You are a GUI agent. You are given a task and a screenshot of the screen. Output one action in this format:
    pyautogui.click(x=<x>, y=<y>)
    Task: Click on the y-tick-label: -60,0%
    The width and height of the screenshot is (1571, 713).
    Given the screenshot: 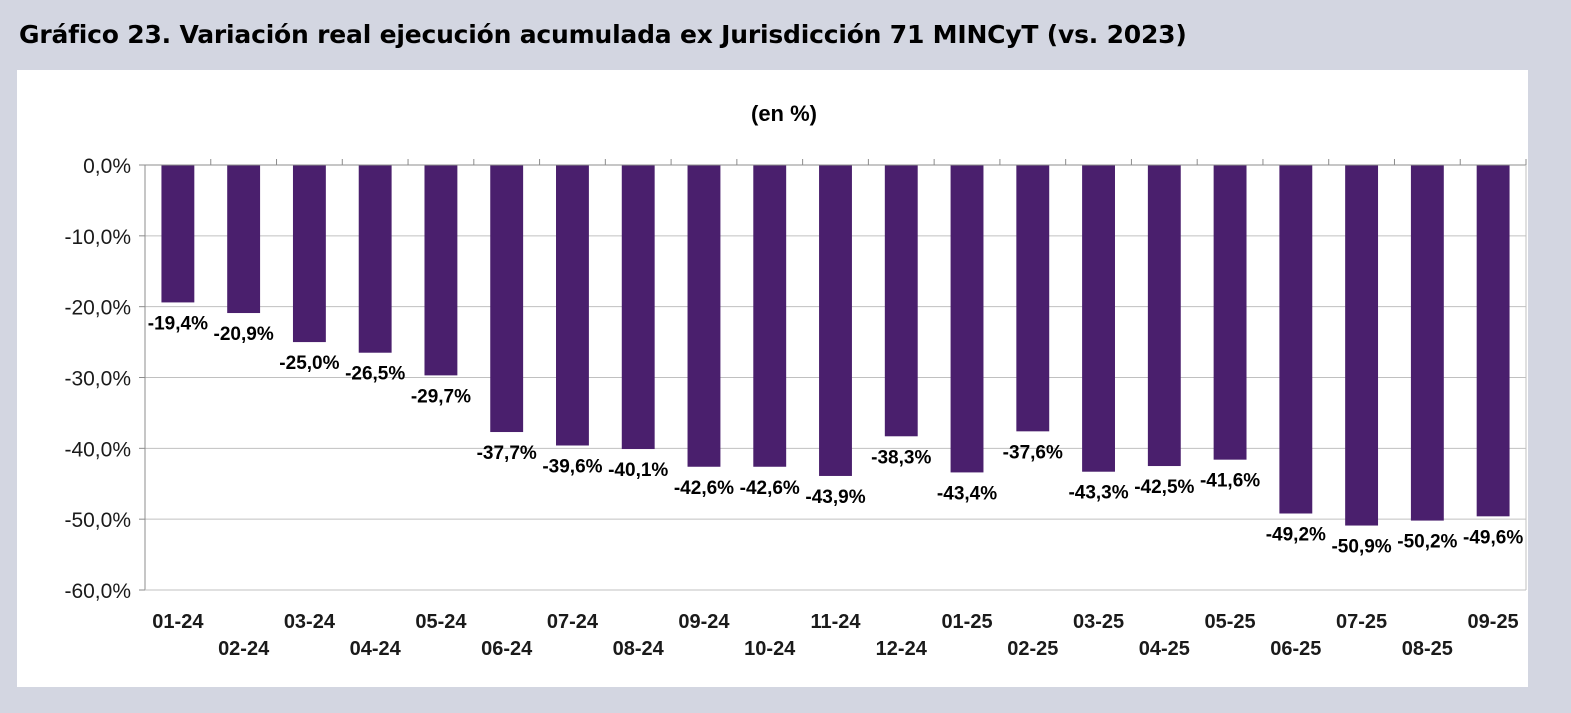 What is the action you would take?
    pyautogui.click(x=97, y=591)
    